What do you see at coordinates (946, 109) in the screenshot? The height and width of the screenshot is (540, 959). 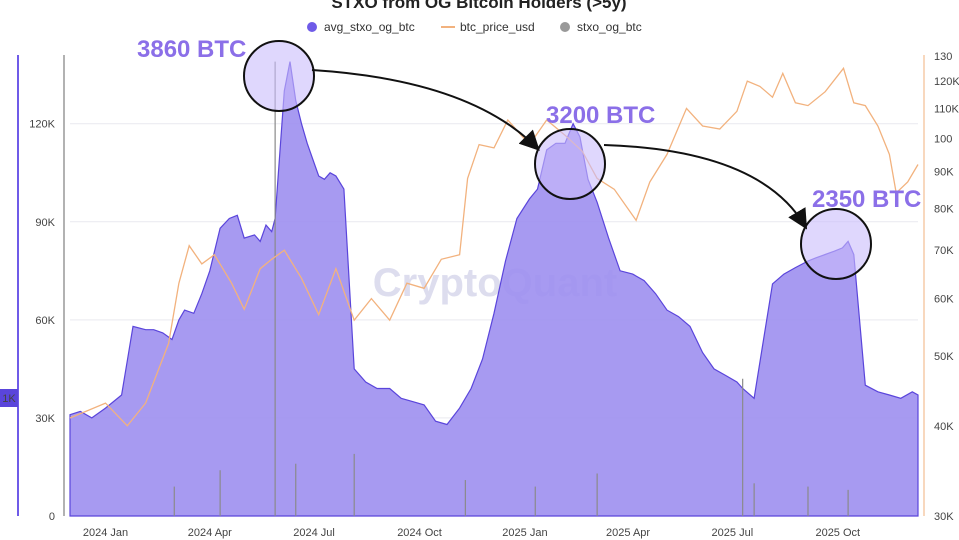 I see `y-right-tick-8: 110K` at bounding box center [946, 109].